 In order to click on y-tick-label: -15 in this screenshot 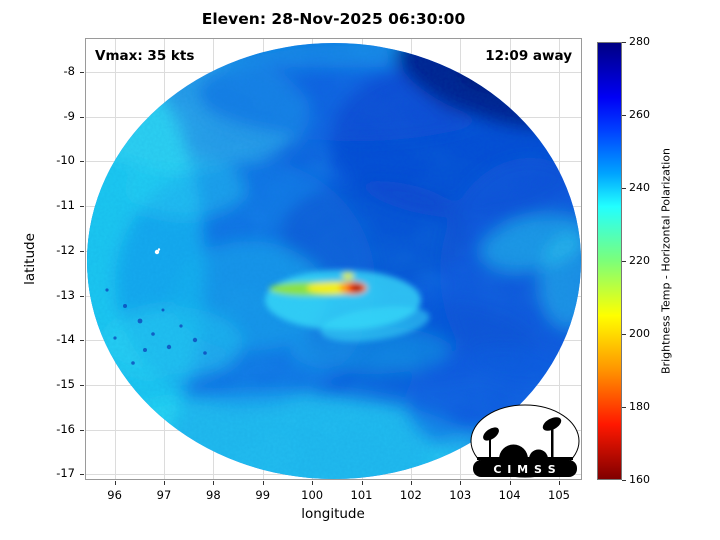, I will do `click(65, 383)`.